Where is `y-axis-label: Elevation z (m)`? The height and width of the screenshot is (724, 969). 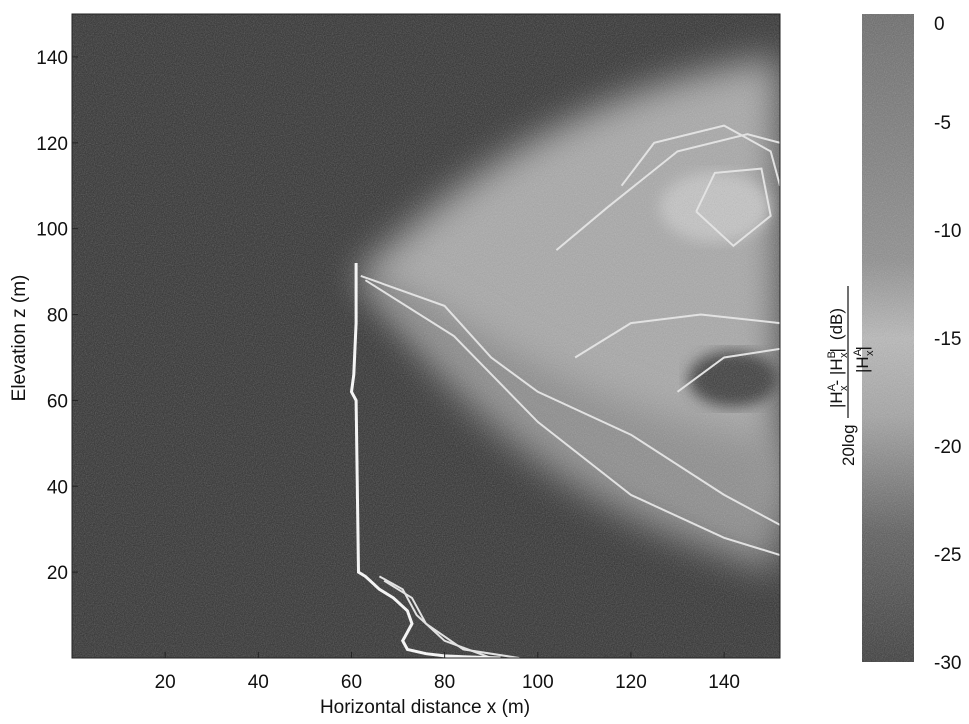
y-axis-label: Elevation z (m) is located at coordinates (19, 338).